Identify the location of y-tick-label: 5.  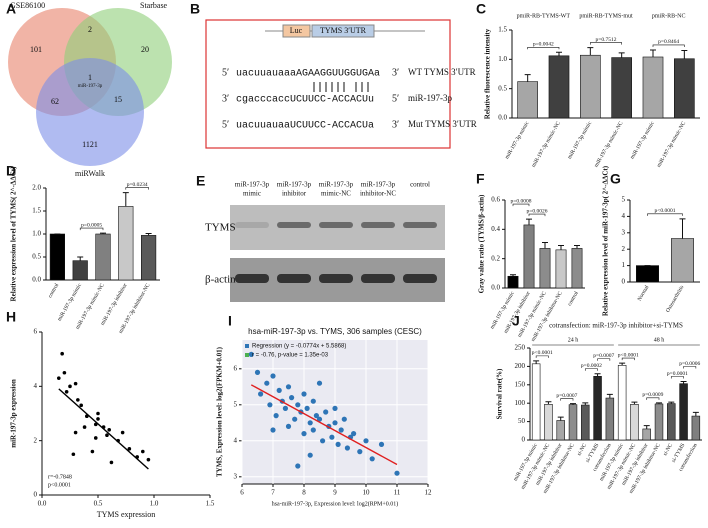
(624, 200).